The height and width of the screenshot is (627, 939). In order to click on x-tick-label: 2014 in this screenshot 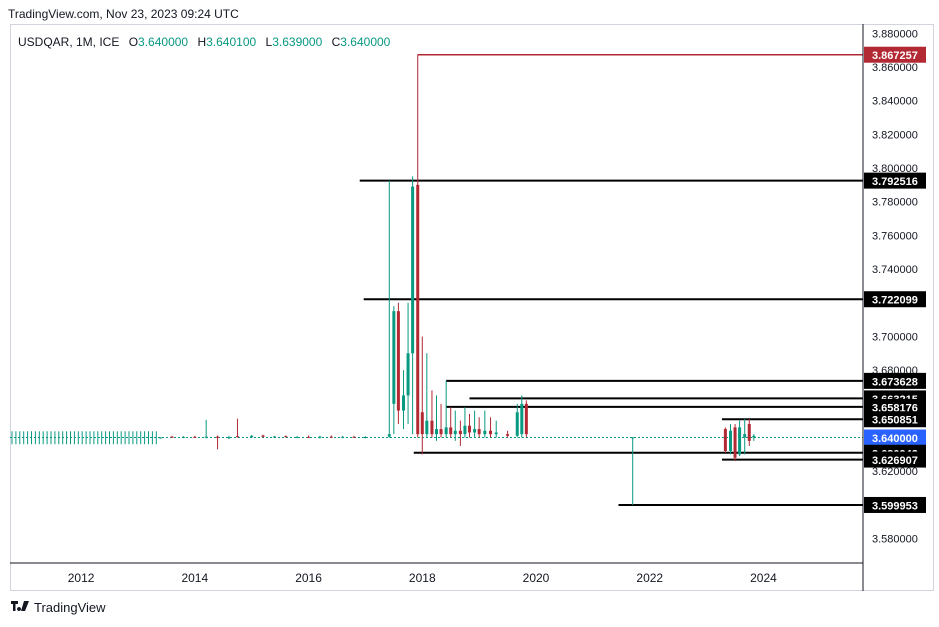, I will do `click(194, 578)`.